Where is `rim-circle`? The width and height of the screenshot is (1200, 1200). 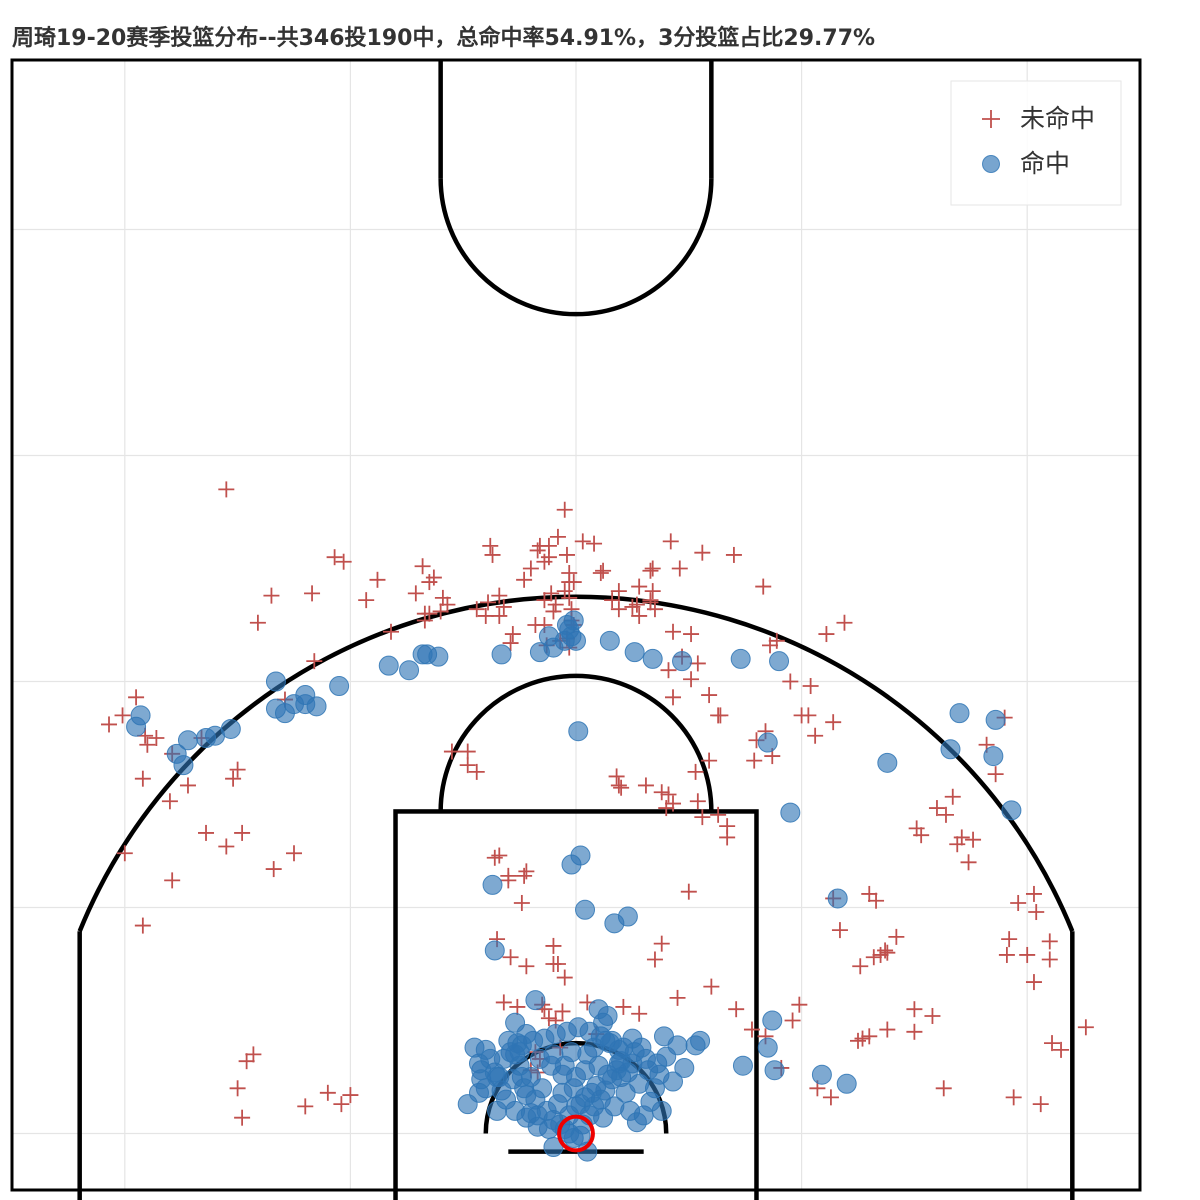 rim-circle is located at coordinates (576, 1133).